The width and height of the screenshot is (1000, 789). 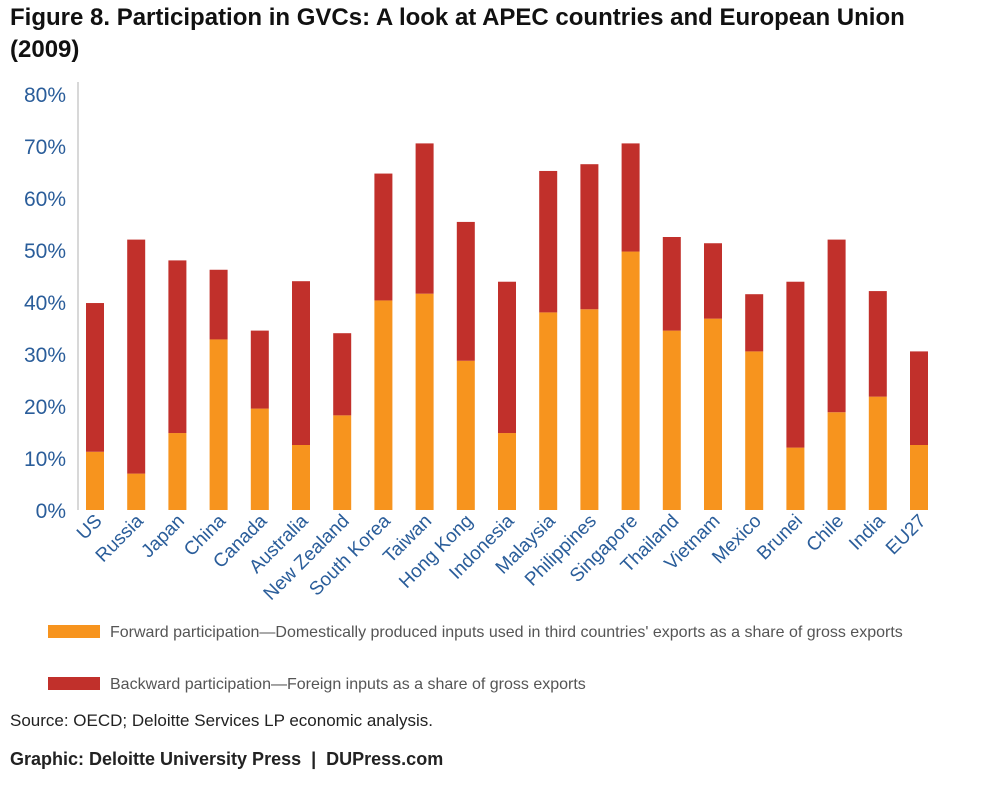 I want to click on y-tick-label: 20%, so click(x=45, y=407).